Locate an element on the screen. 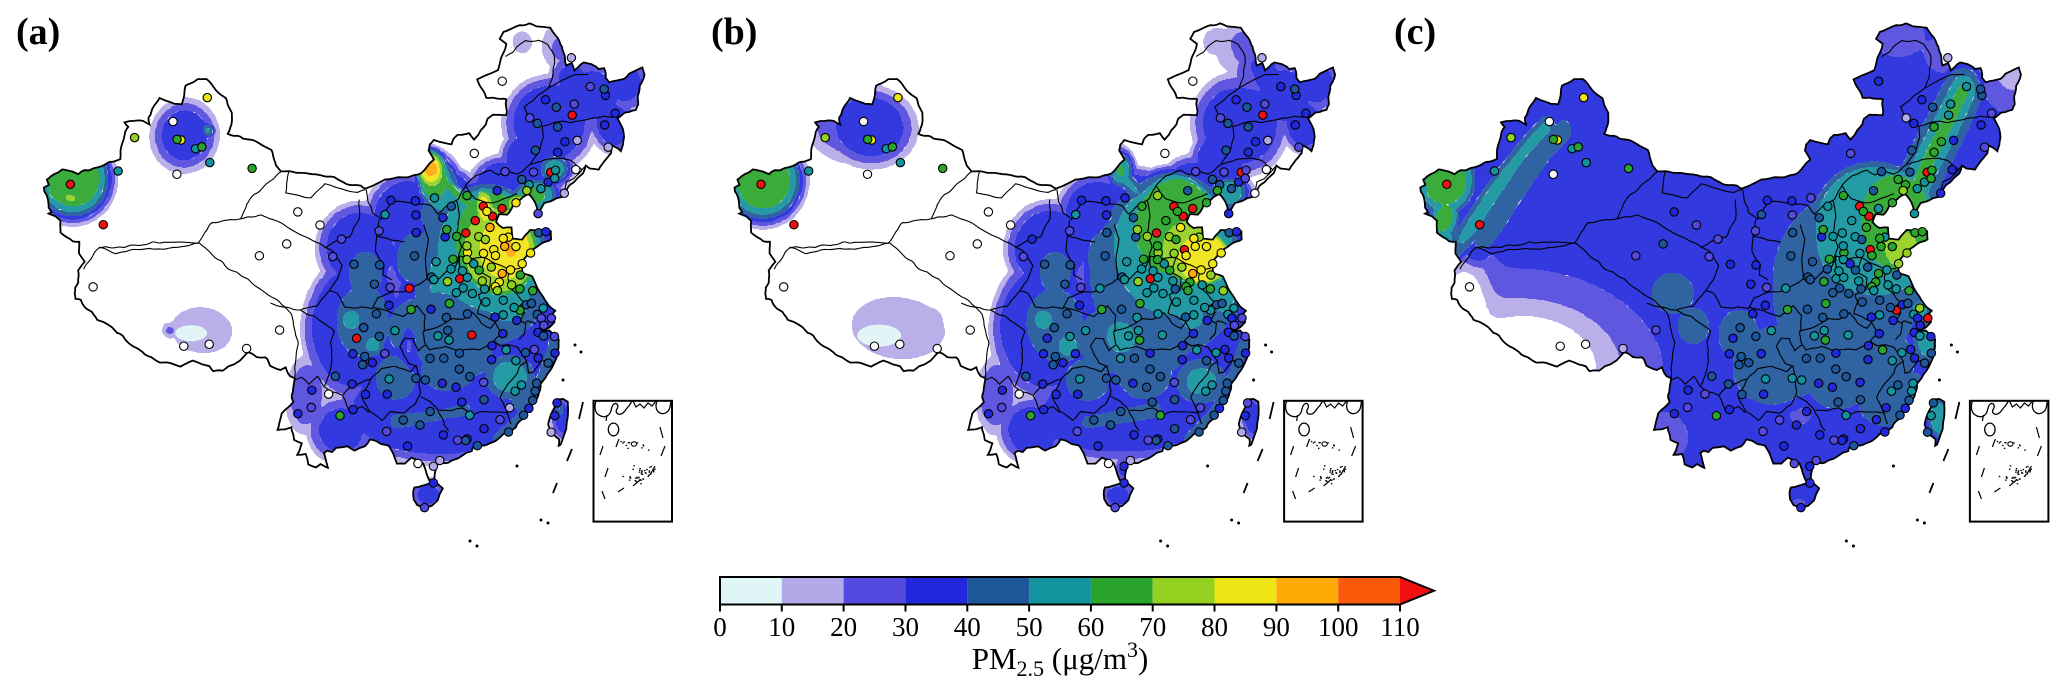  svg-text: (b) is located at coordinates (734, 32).